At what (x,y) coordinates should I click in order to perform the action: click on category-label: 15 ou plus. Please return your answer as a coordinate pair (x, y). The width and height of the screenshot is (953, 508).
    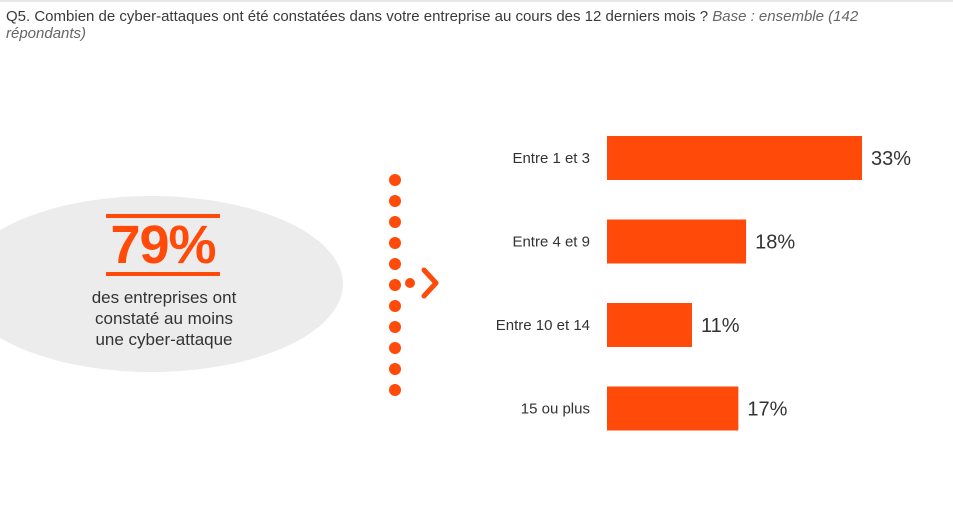
    Looking at the image, I should click on (555, 409).